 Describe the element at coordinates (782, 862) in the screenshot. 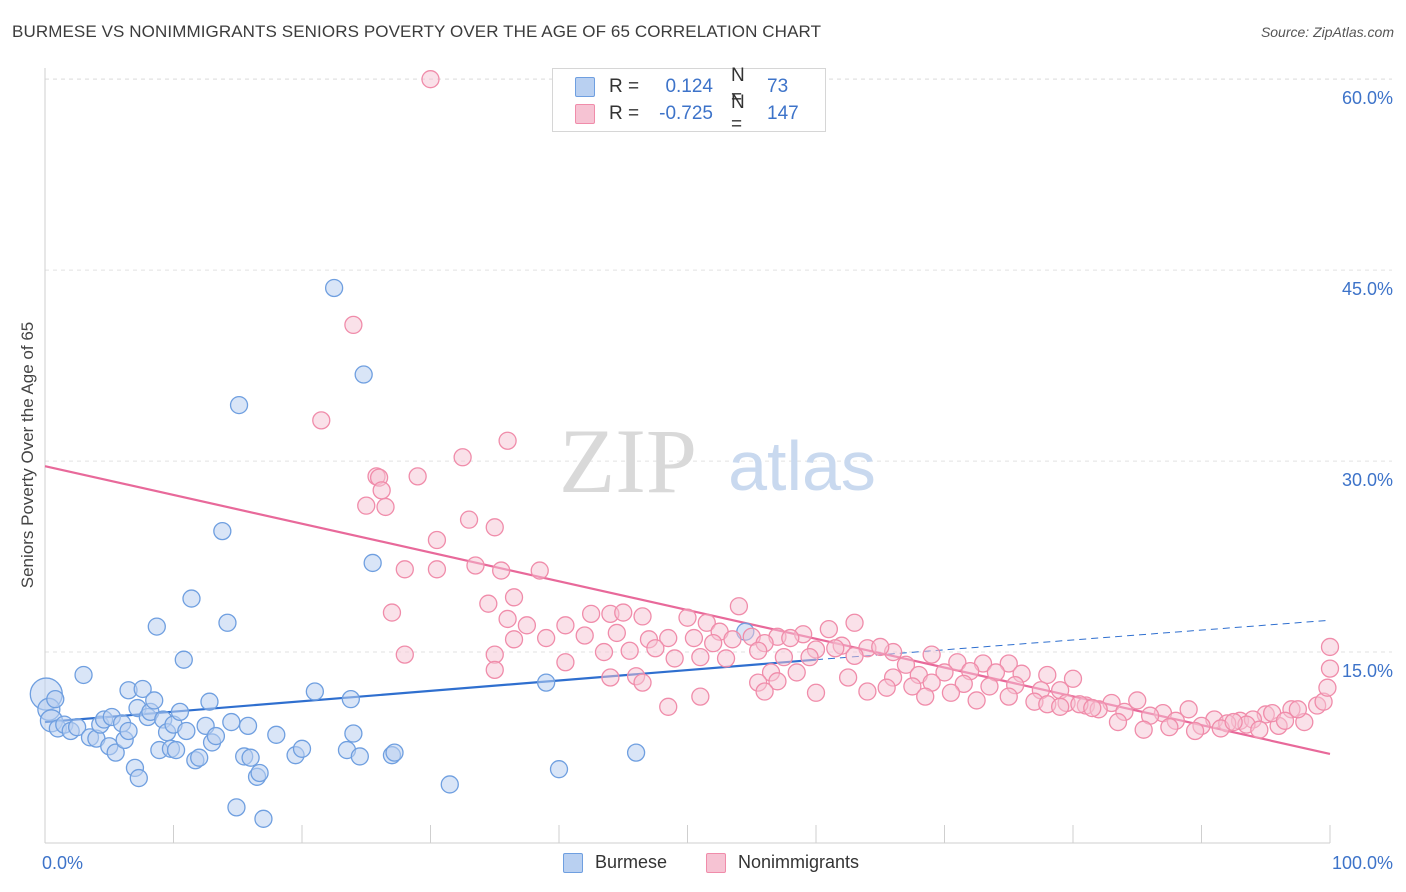

I see `legend-item-nonimmigrants: Nonimmigrants` at that location.